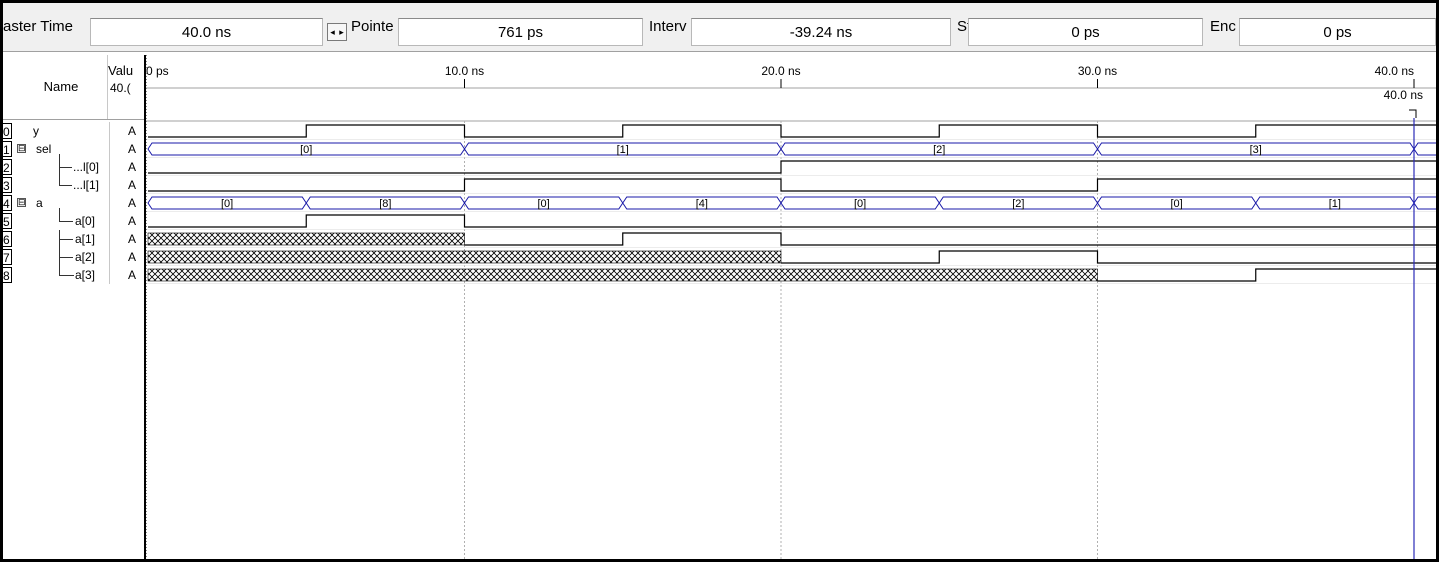 Image resolution: width=1439 pixels, height=562 pixels. I want to click on signal-name: ...l[0], so click(86, 167).